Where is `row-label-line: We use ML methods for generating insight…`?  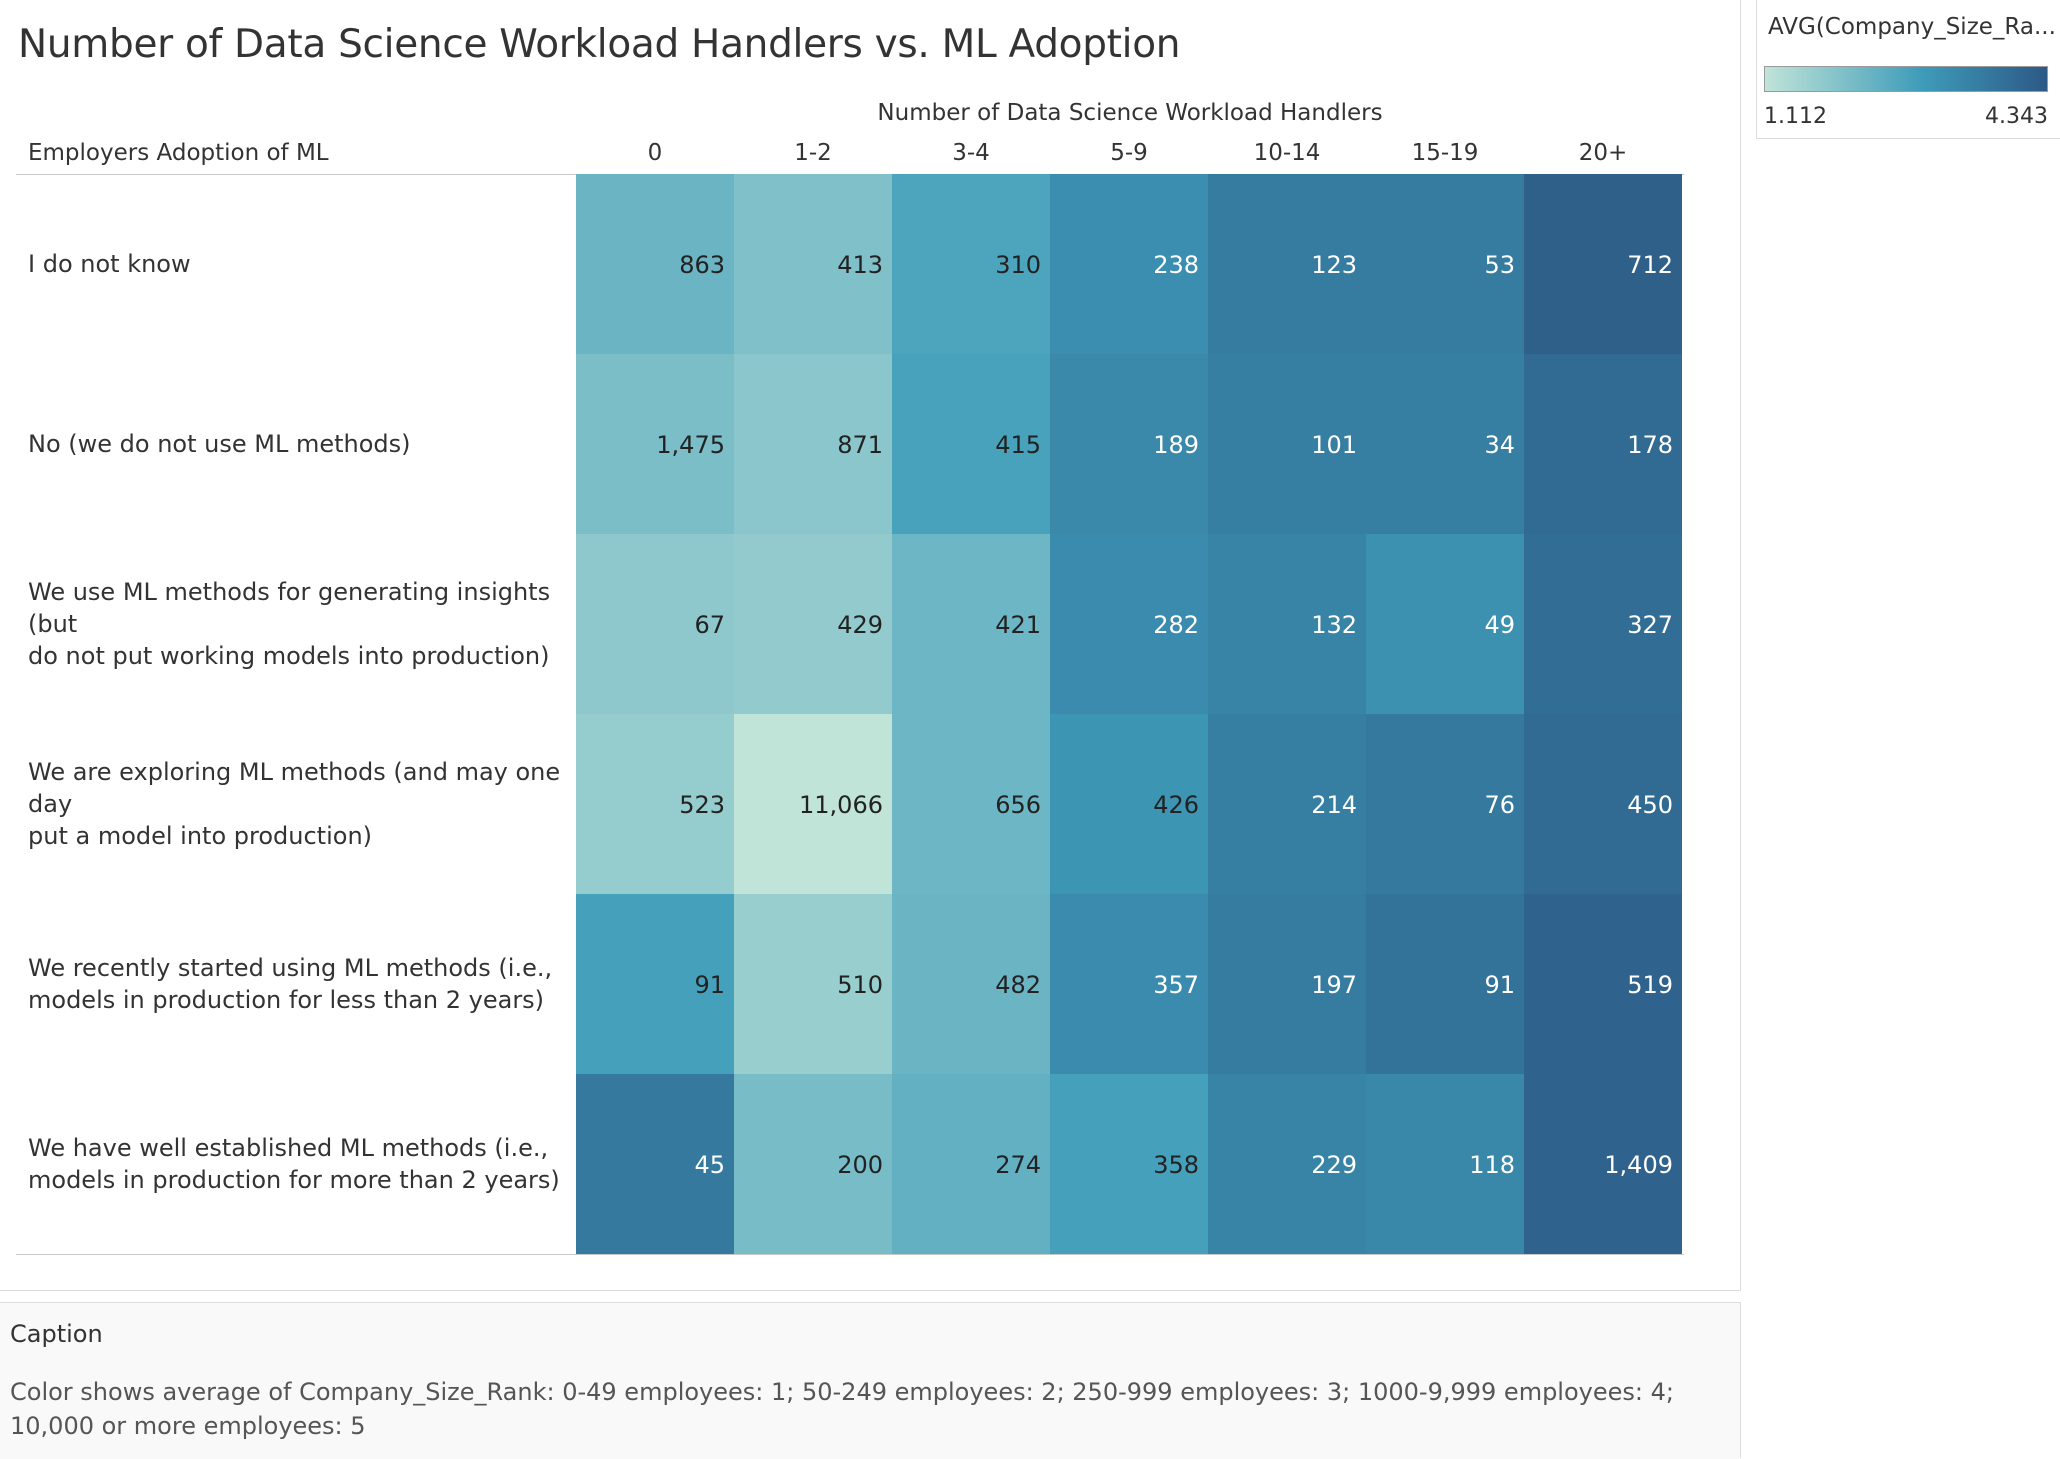 row-label-line: We use ML methods for generating insight… is located at coordinates (289, 608).